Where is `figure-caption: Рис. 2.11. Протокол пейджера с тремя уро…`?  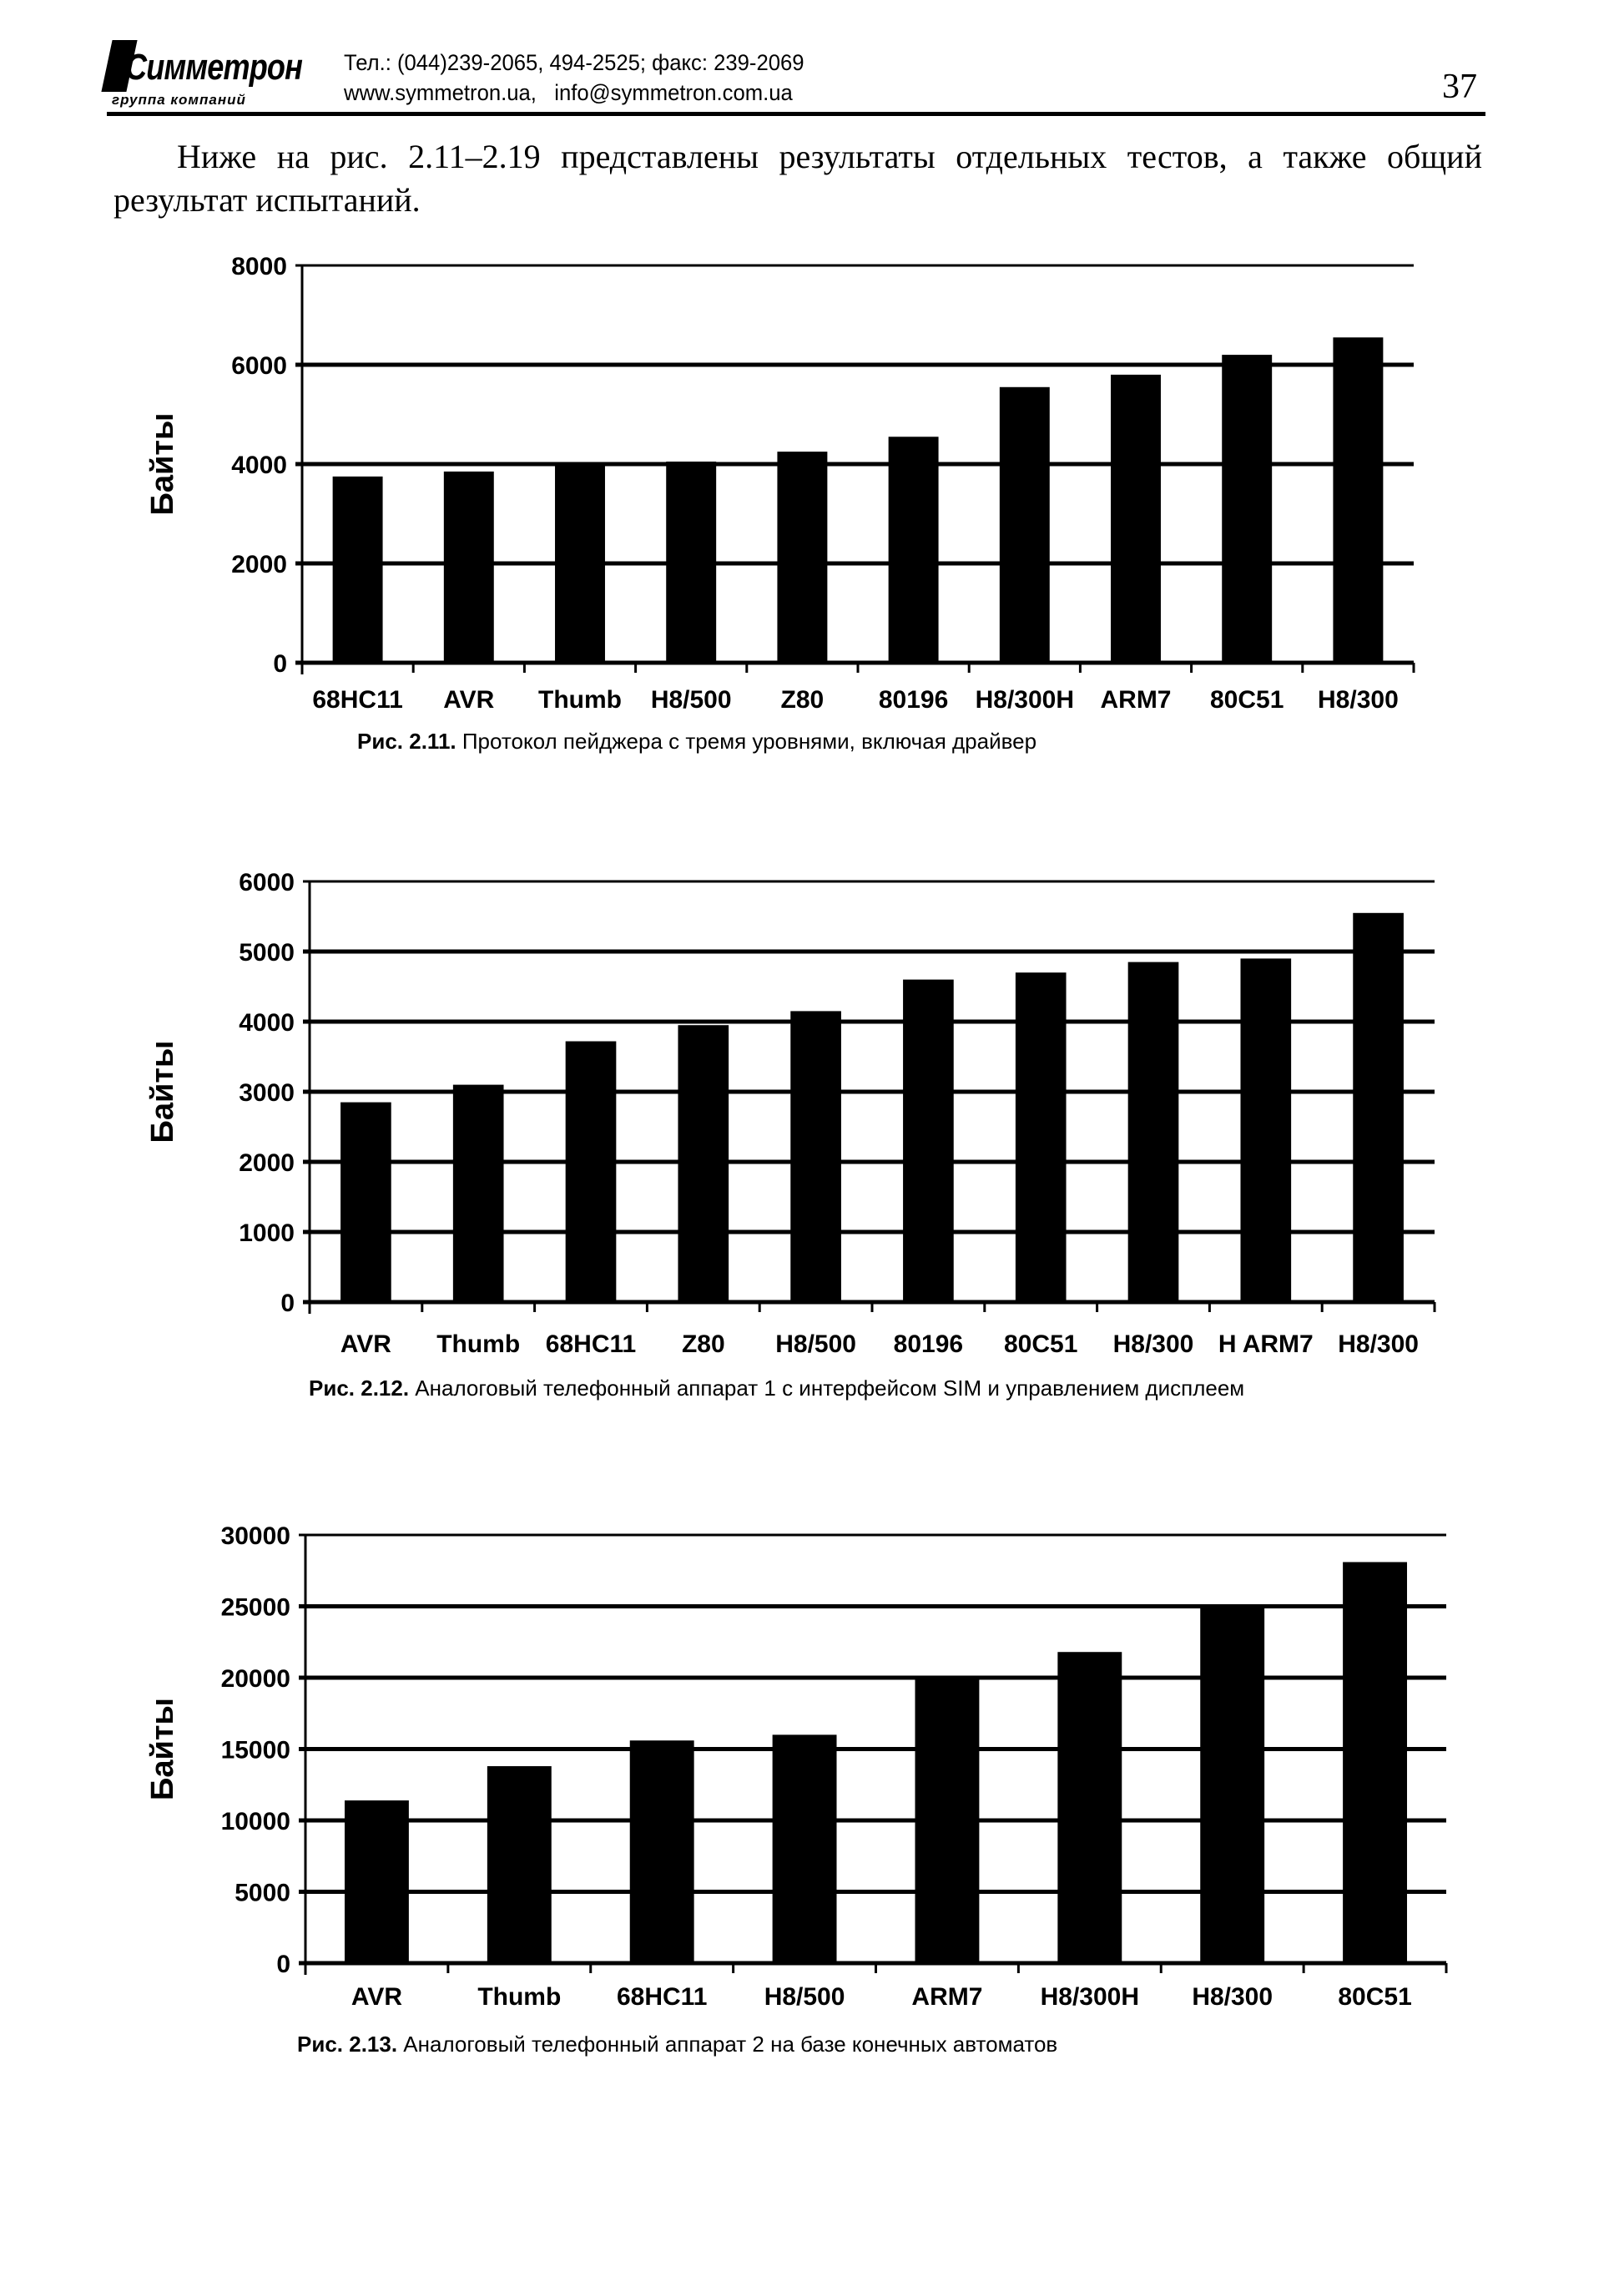 figure-caption: Рис. 2.11. Протокол пейджера с тремя уро… is located at coordinates (697, 742).